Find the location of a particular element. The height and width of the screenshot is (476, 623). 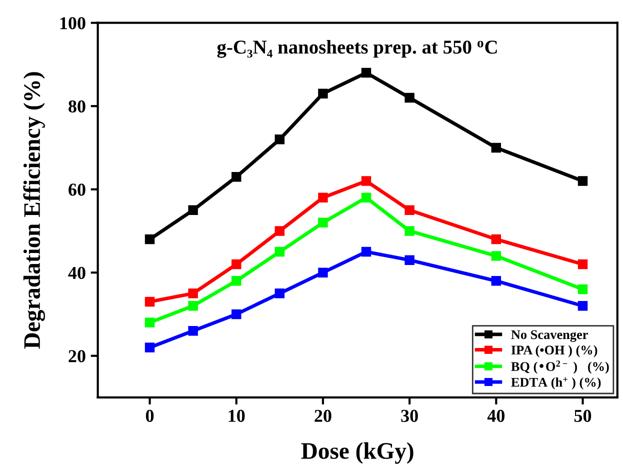

x-tick-label: 20 is located at coordinates (323, 416).